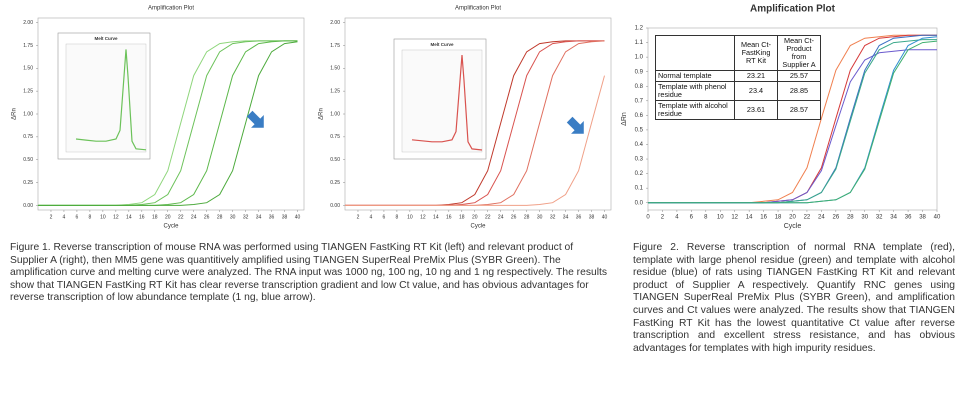 The image size is (963, 408). What do you see at coordinates (799, 110) in the screenshot?
I see `table-cell: 28.57` at bounding box center [799, 110].